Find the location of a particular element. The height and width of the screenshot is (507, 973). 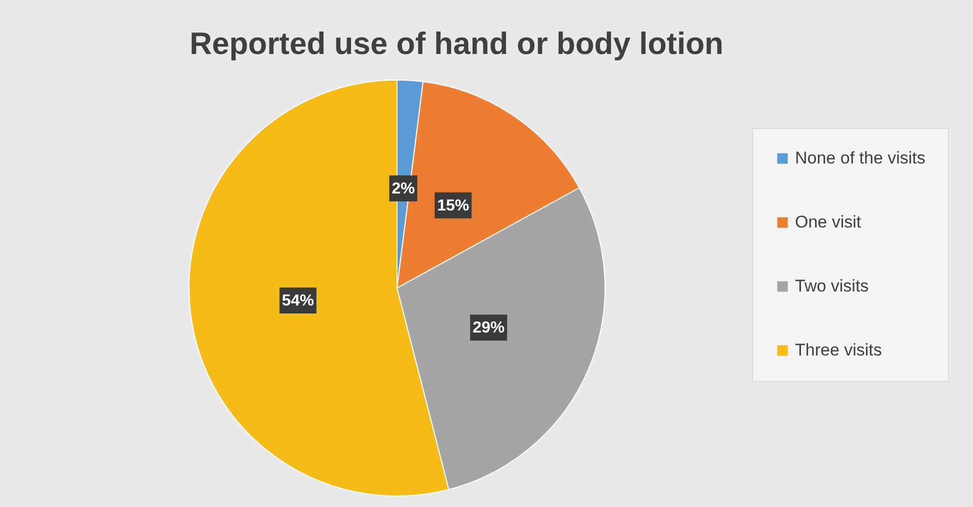

data-label: 54% is located at coordinates (298, 301).